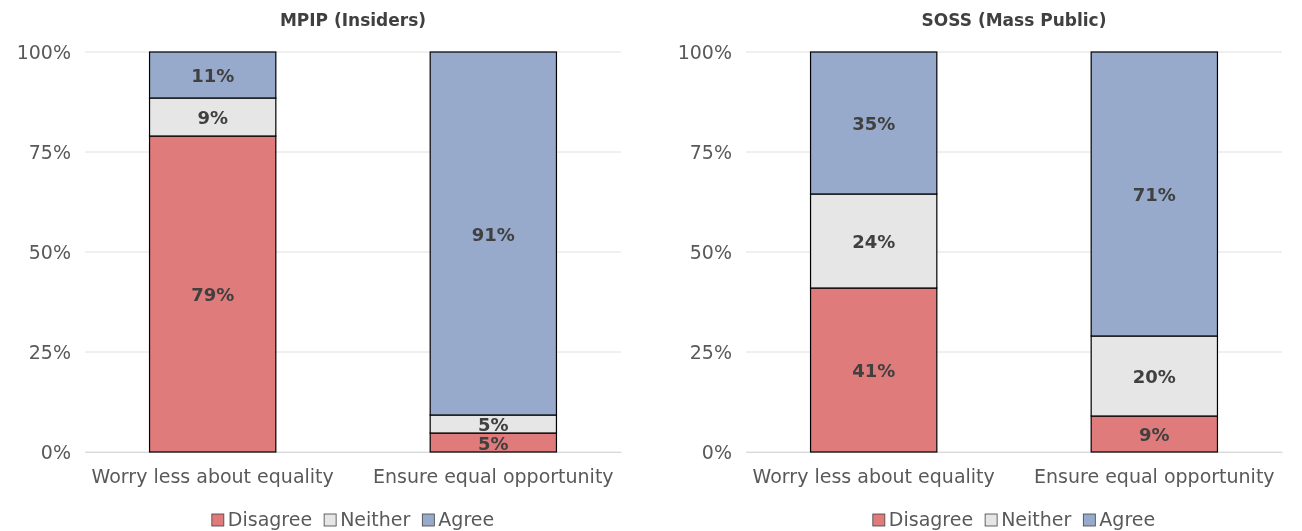  Describe the element at coordinates (213, 294) in the screenshot. I see `data-label: 79%` at that location.